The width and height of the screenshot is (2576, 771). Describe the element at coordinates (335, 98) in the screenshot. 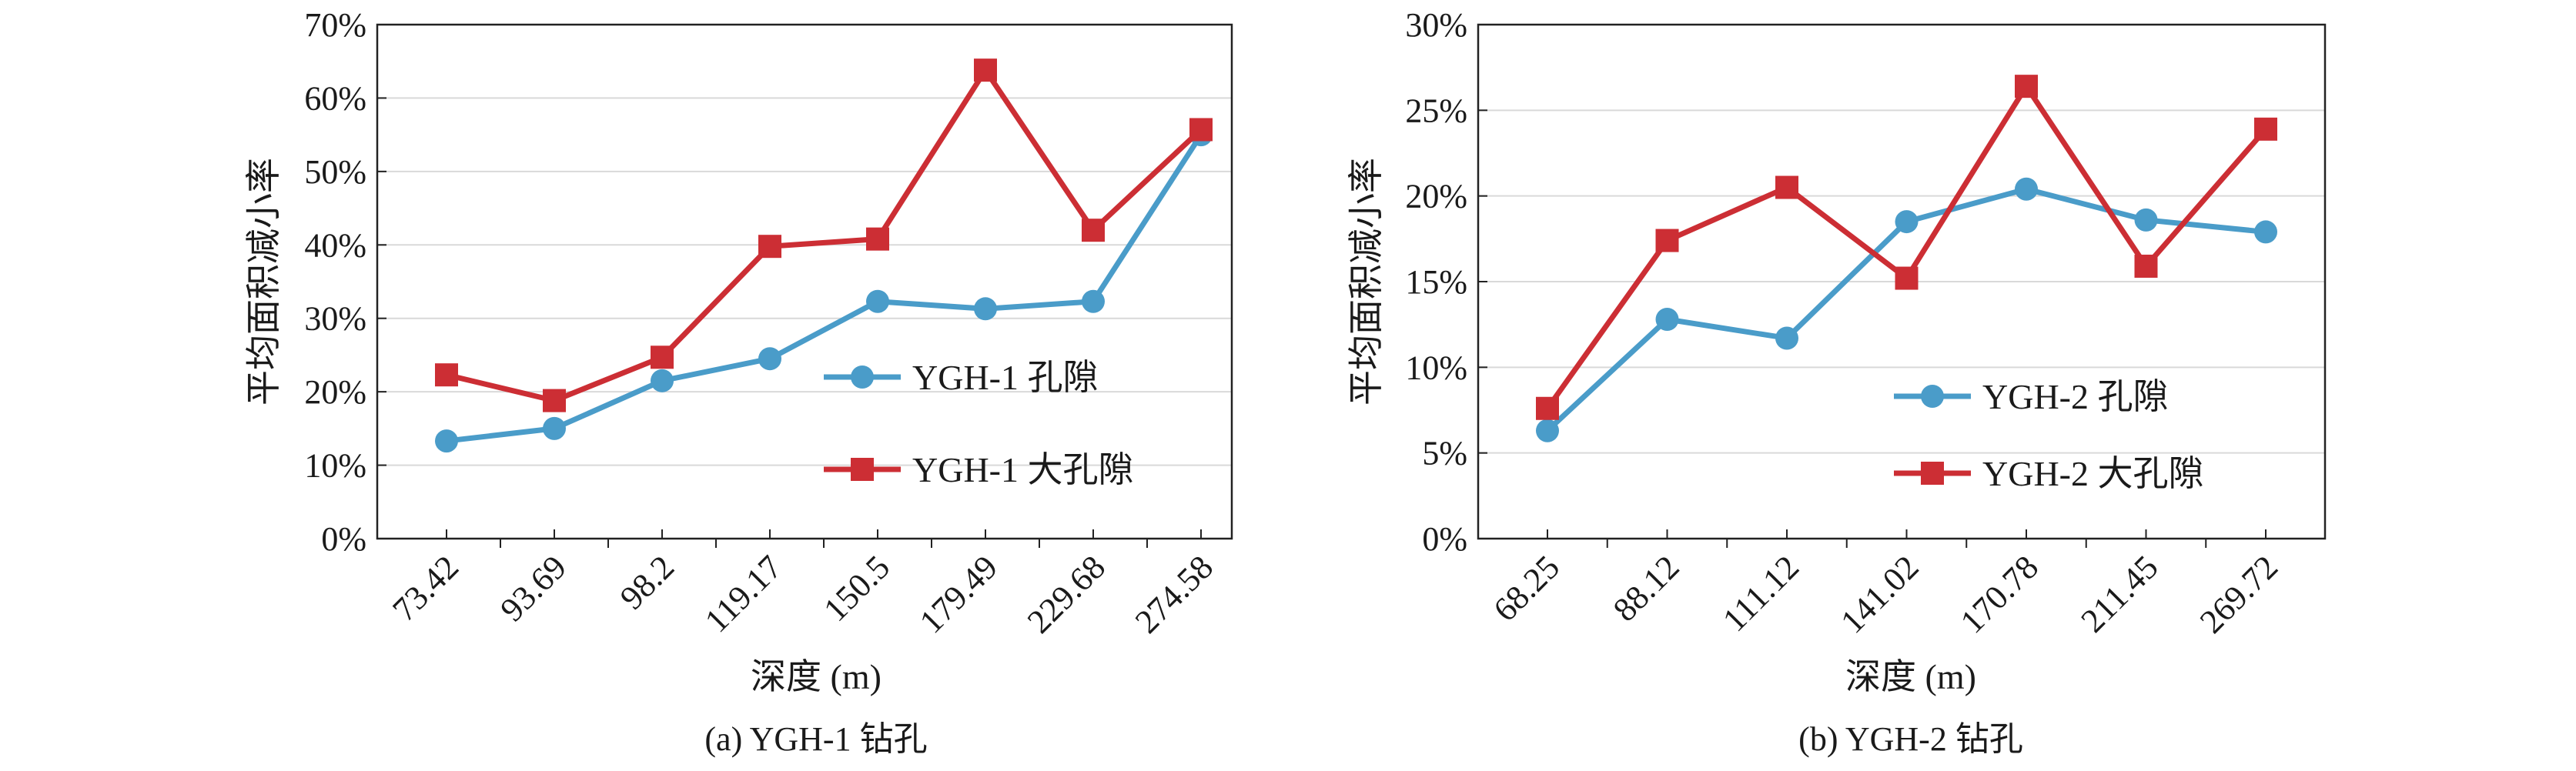

I see `y-tick-label: 60%` at that location.